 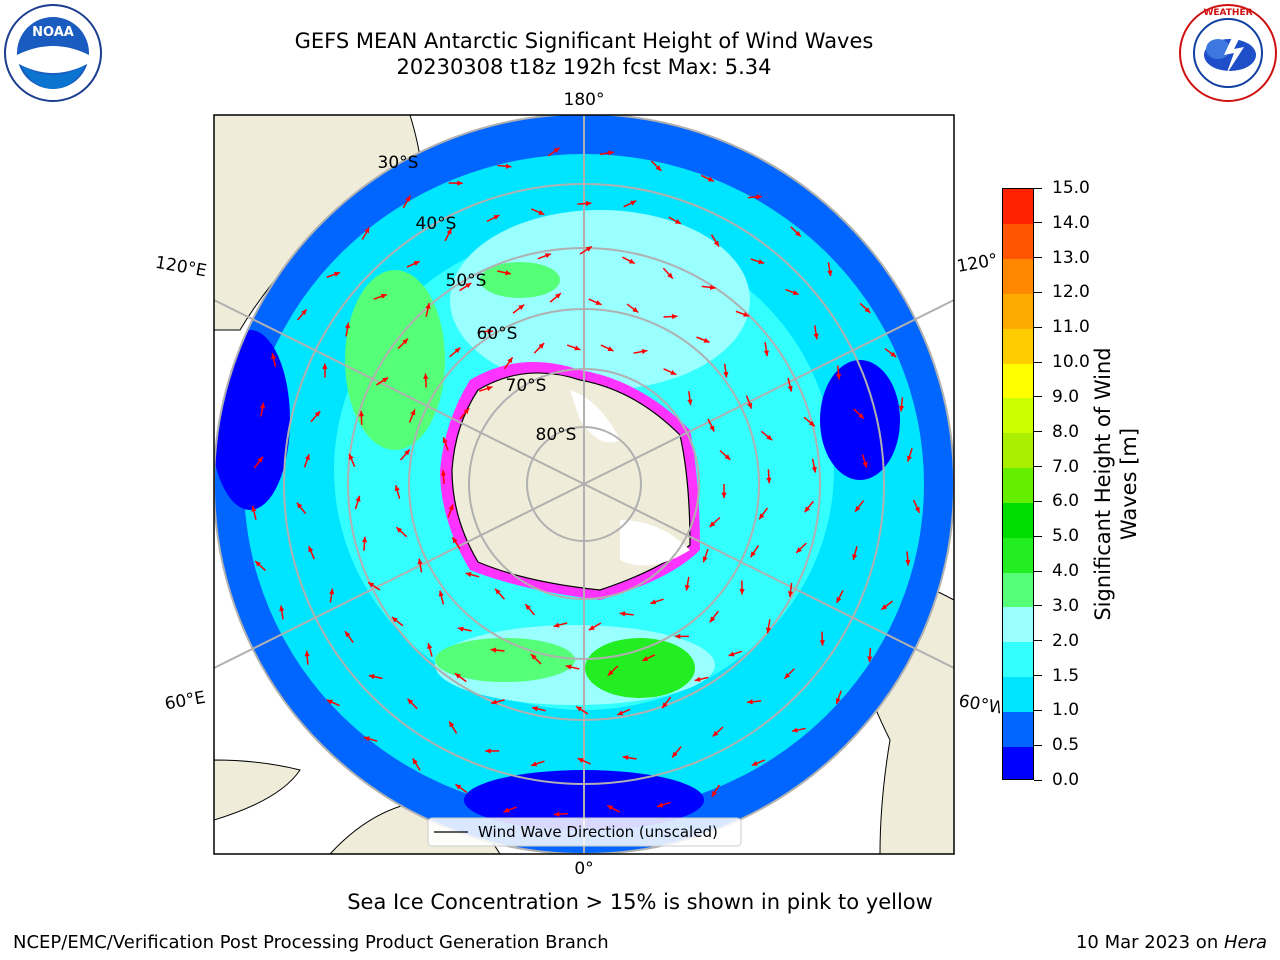 I want to click on colorbar-tick-label: 14.0, so click(x=1071, y=222).